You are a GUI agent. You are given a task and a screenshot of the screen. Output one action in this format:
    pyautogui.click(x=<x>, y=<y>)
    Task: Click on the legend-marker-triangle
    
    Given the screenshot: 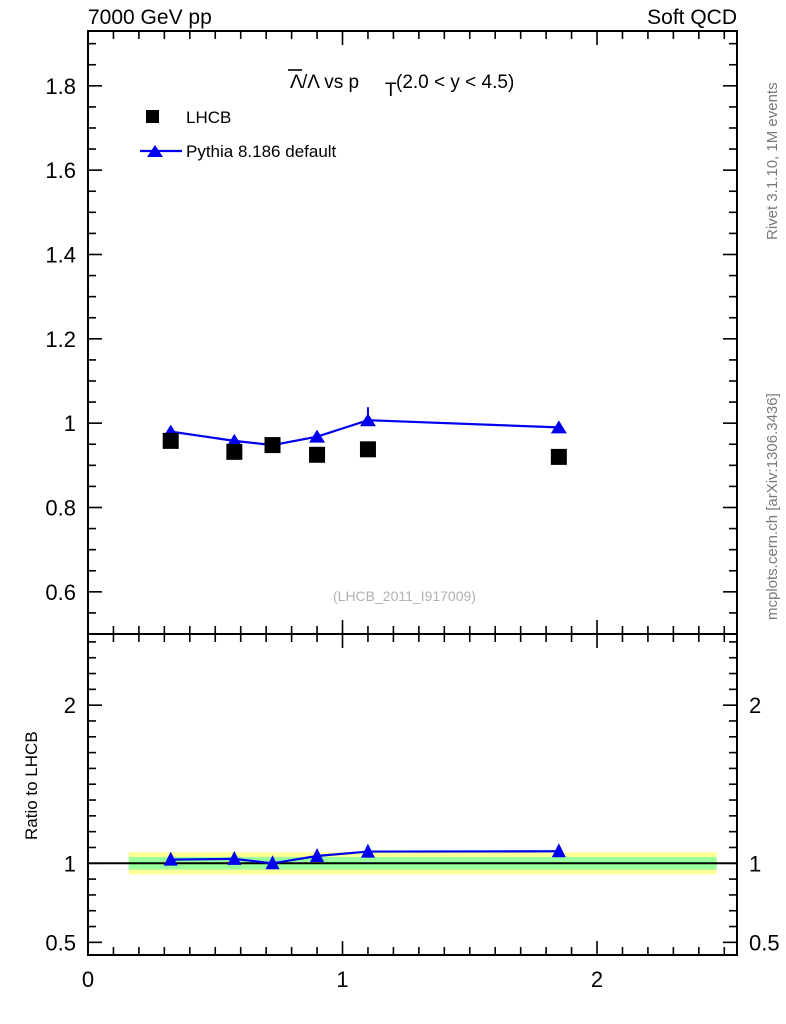 What is the action you would take?
    pyautogui.click(x=155, y=151)
    